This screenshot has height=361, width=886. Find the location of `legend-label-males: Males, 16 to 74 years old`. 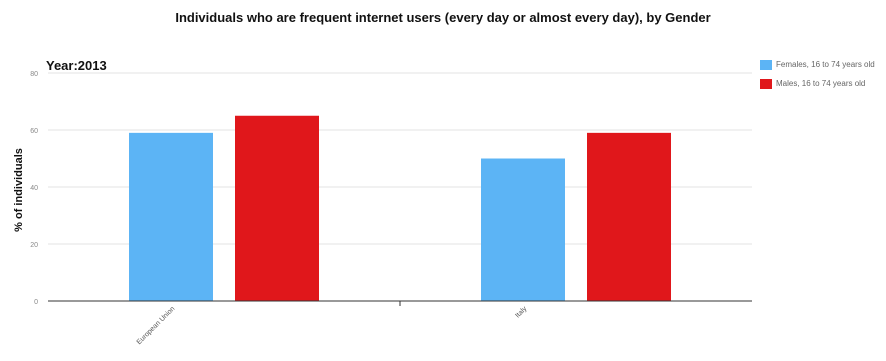

legend-label-males: Males, 16 to 74 years old is located at coordinates (821, 83).